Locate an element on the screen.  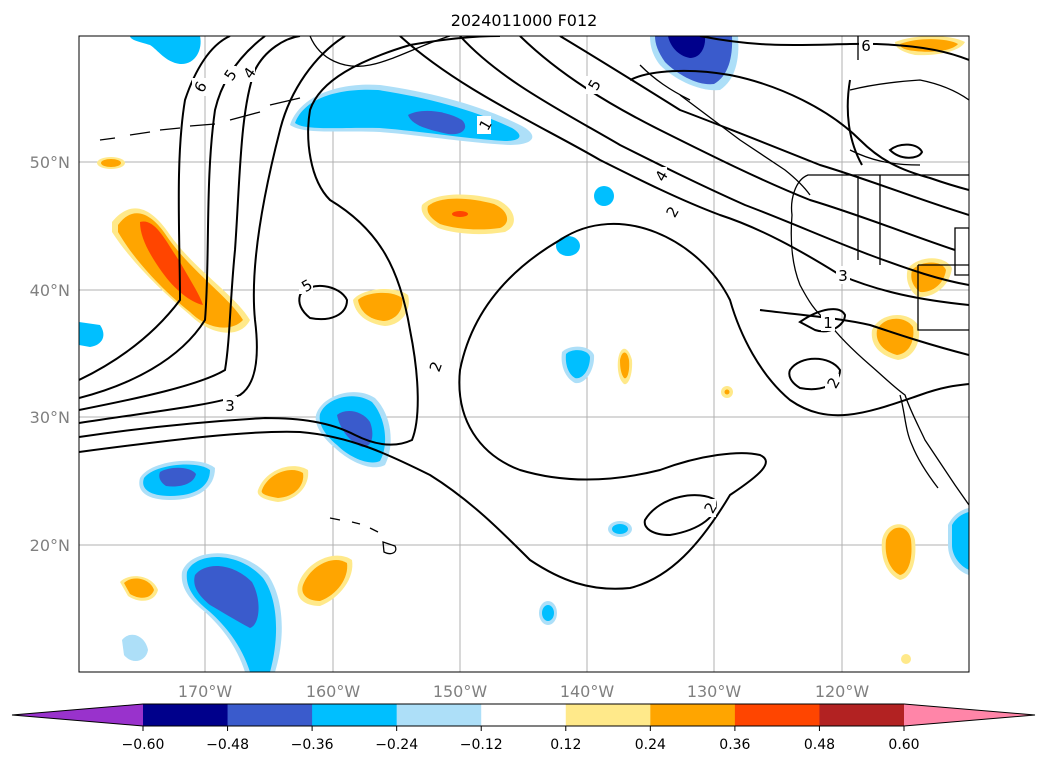
longitude-labels: 170°W 160°W 150°W 140°W 130°W 120°W is located at coordinates (524, 691).